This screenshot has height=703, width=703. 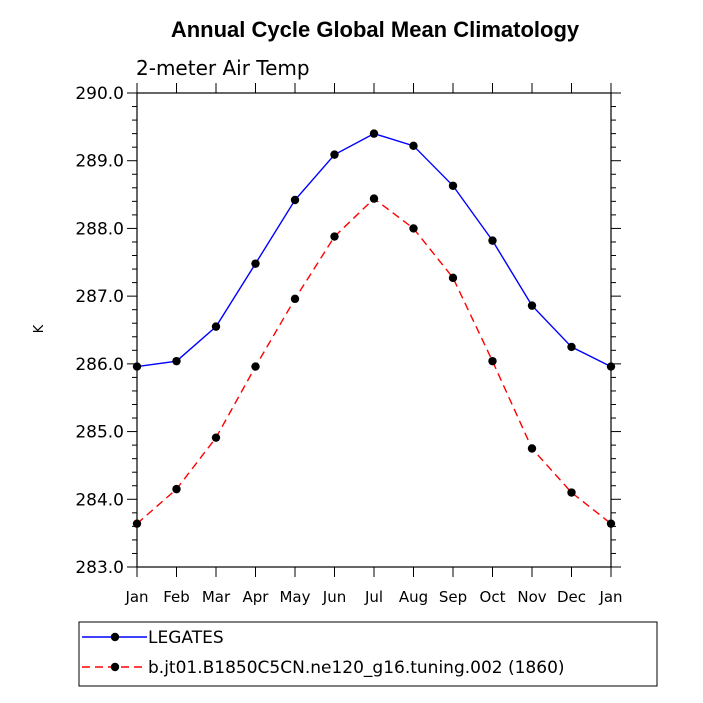 What do you see at coordinates (99, 500) in the screenshot?
I see `y-tick-label: 284.0` at bounding box center [99, 500].